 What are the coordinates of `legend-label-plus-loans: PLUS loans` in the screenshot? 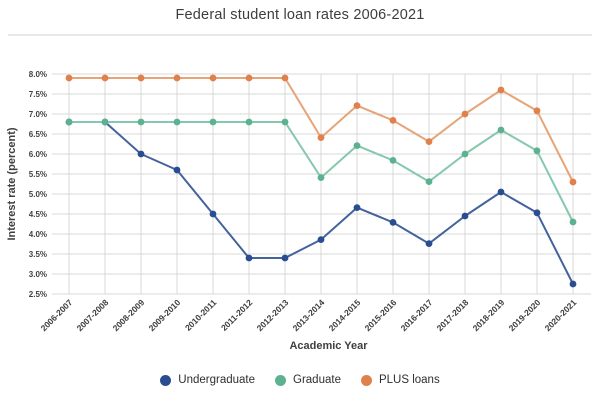 It's located at (409, 380).